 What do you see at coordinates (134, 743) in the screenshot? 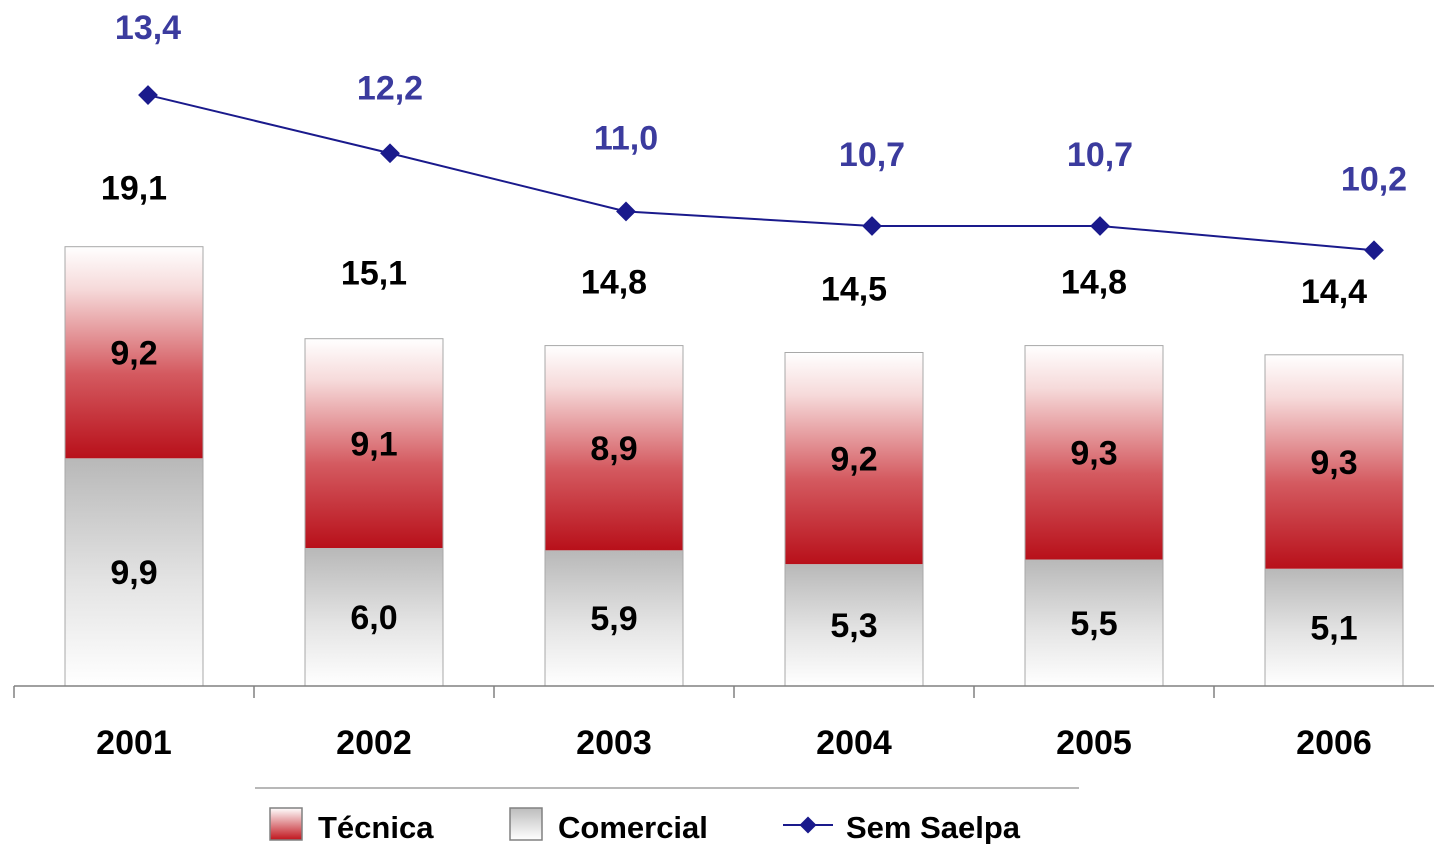
I see `tick-label-2001: 2001` at bounding box center [134, 743].